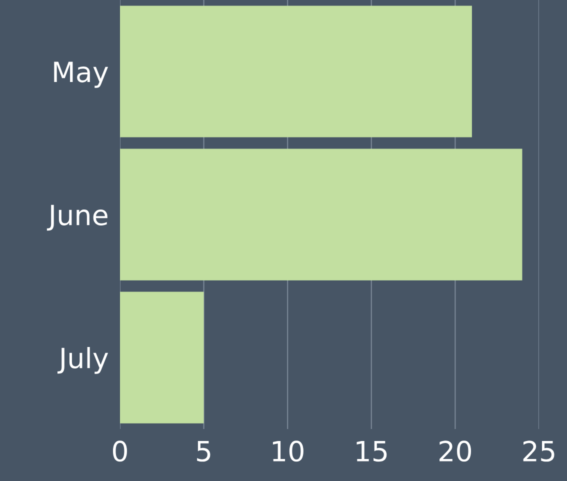  I want to click on x-tick-label: 25, so click(538, 451).